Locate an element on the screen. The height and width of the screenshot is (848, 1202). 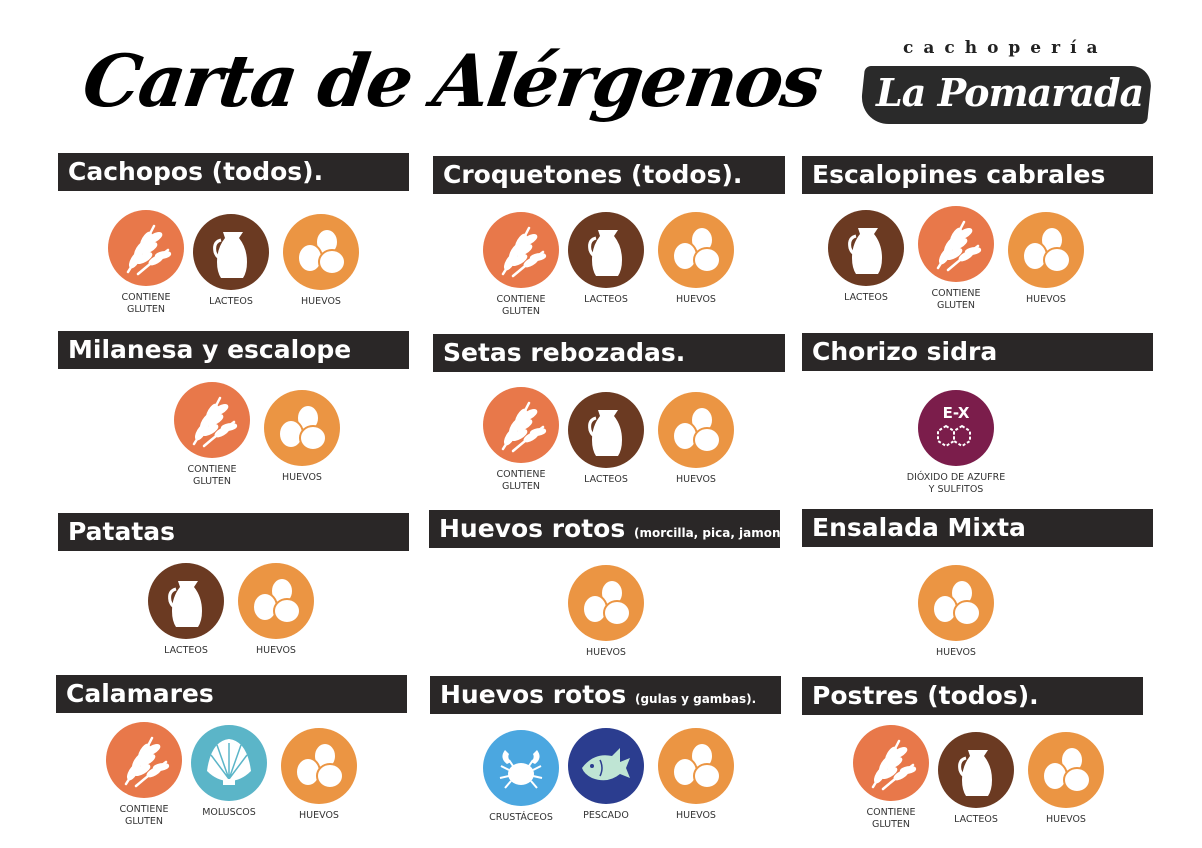
section-title: Ensalada Mixta is located at coordinates (919, 527).